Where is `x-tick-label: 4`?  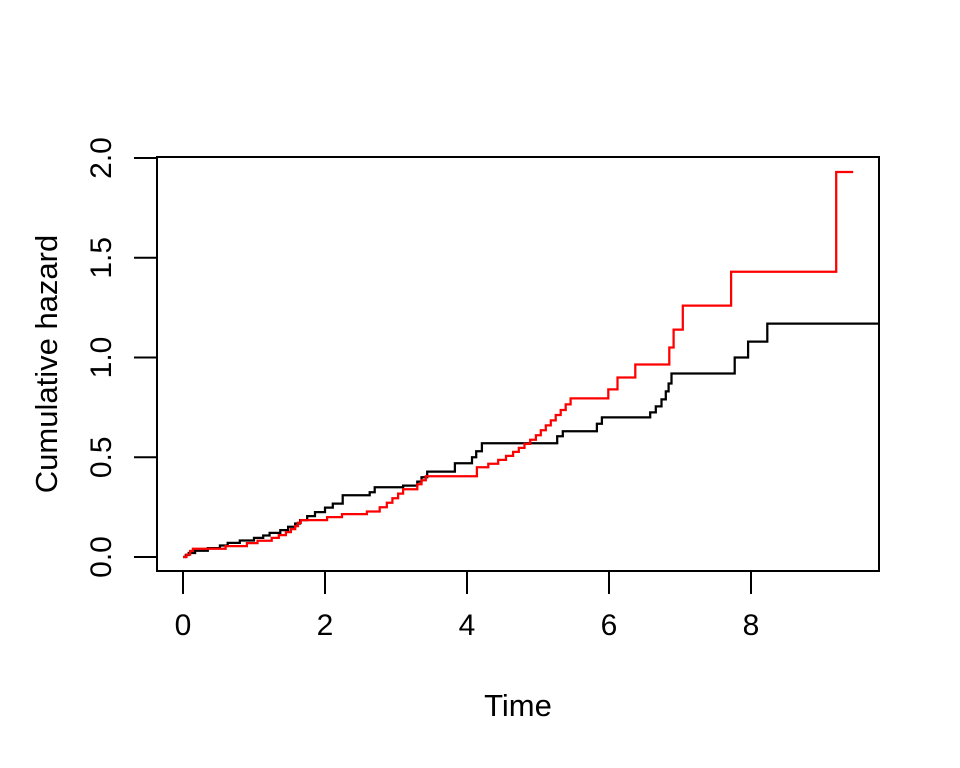
x-tick-label: 4 is located at coordinates (467, 625).